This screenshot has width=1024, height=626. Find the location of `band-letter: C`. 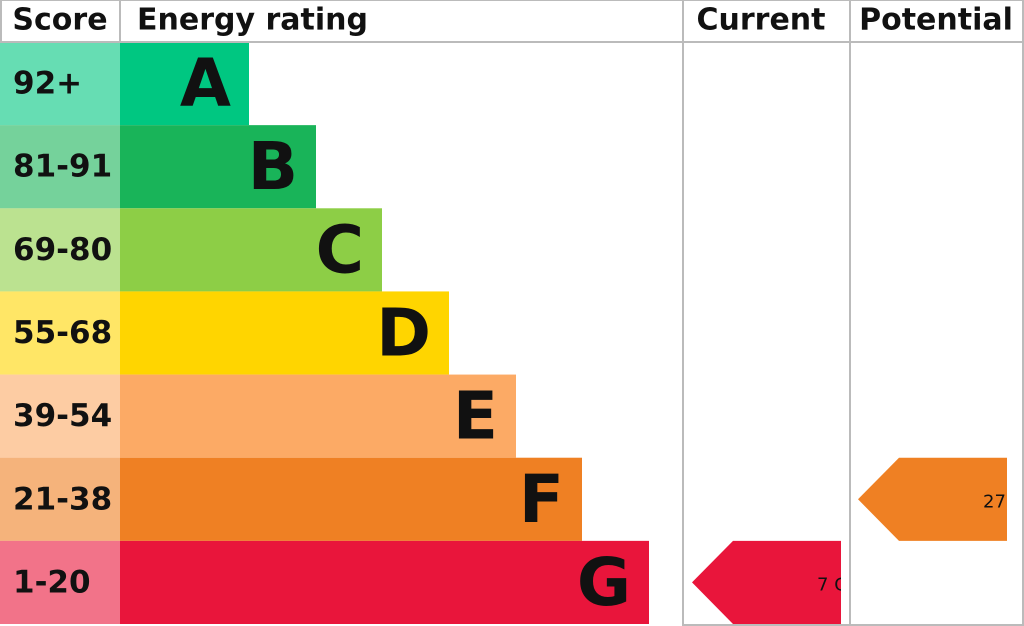

band-letter: C is located at coordinates (340, 249).